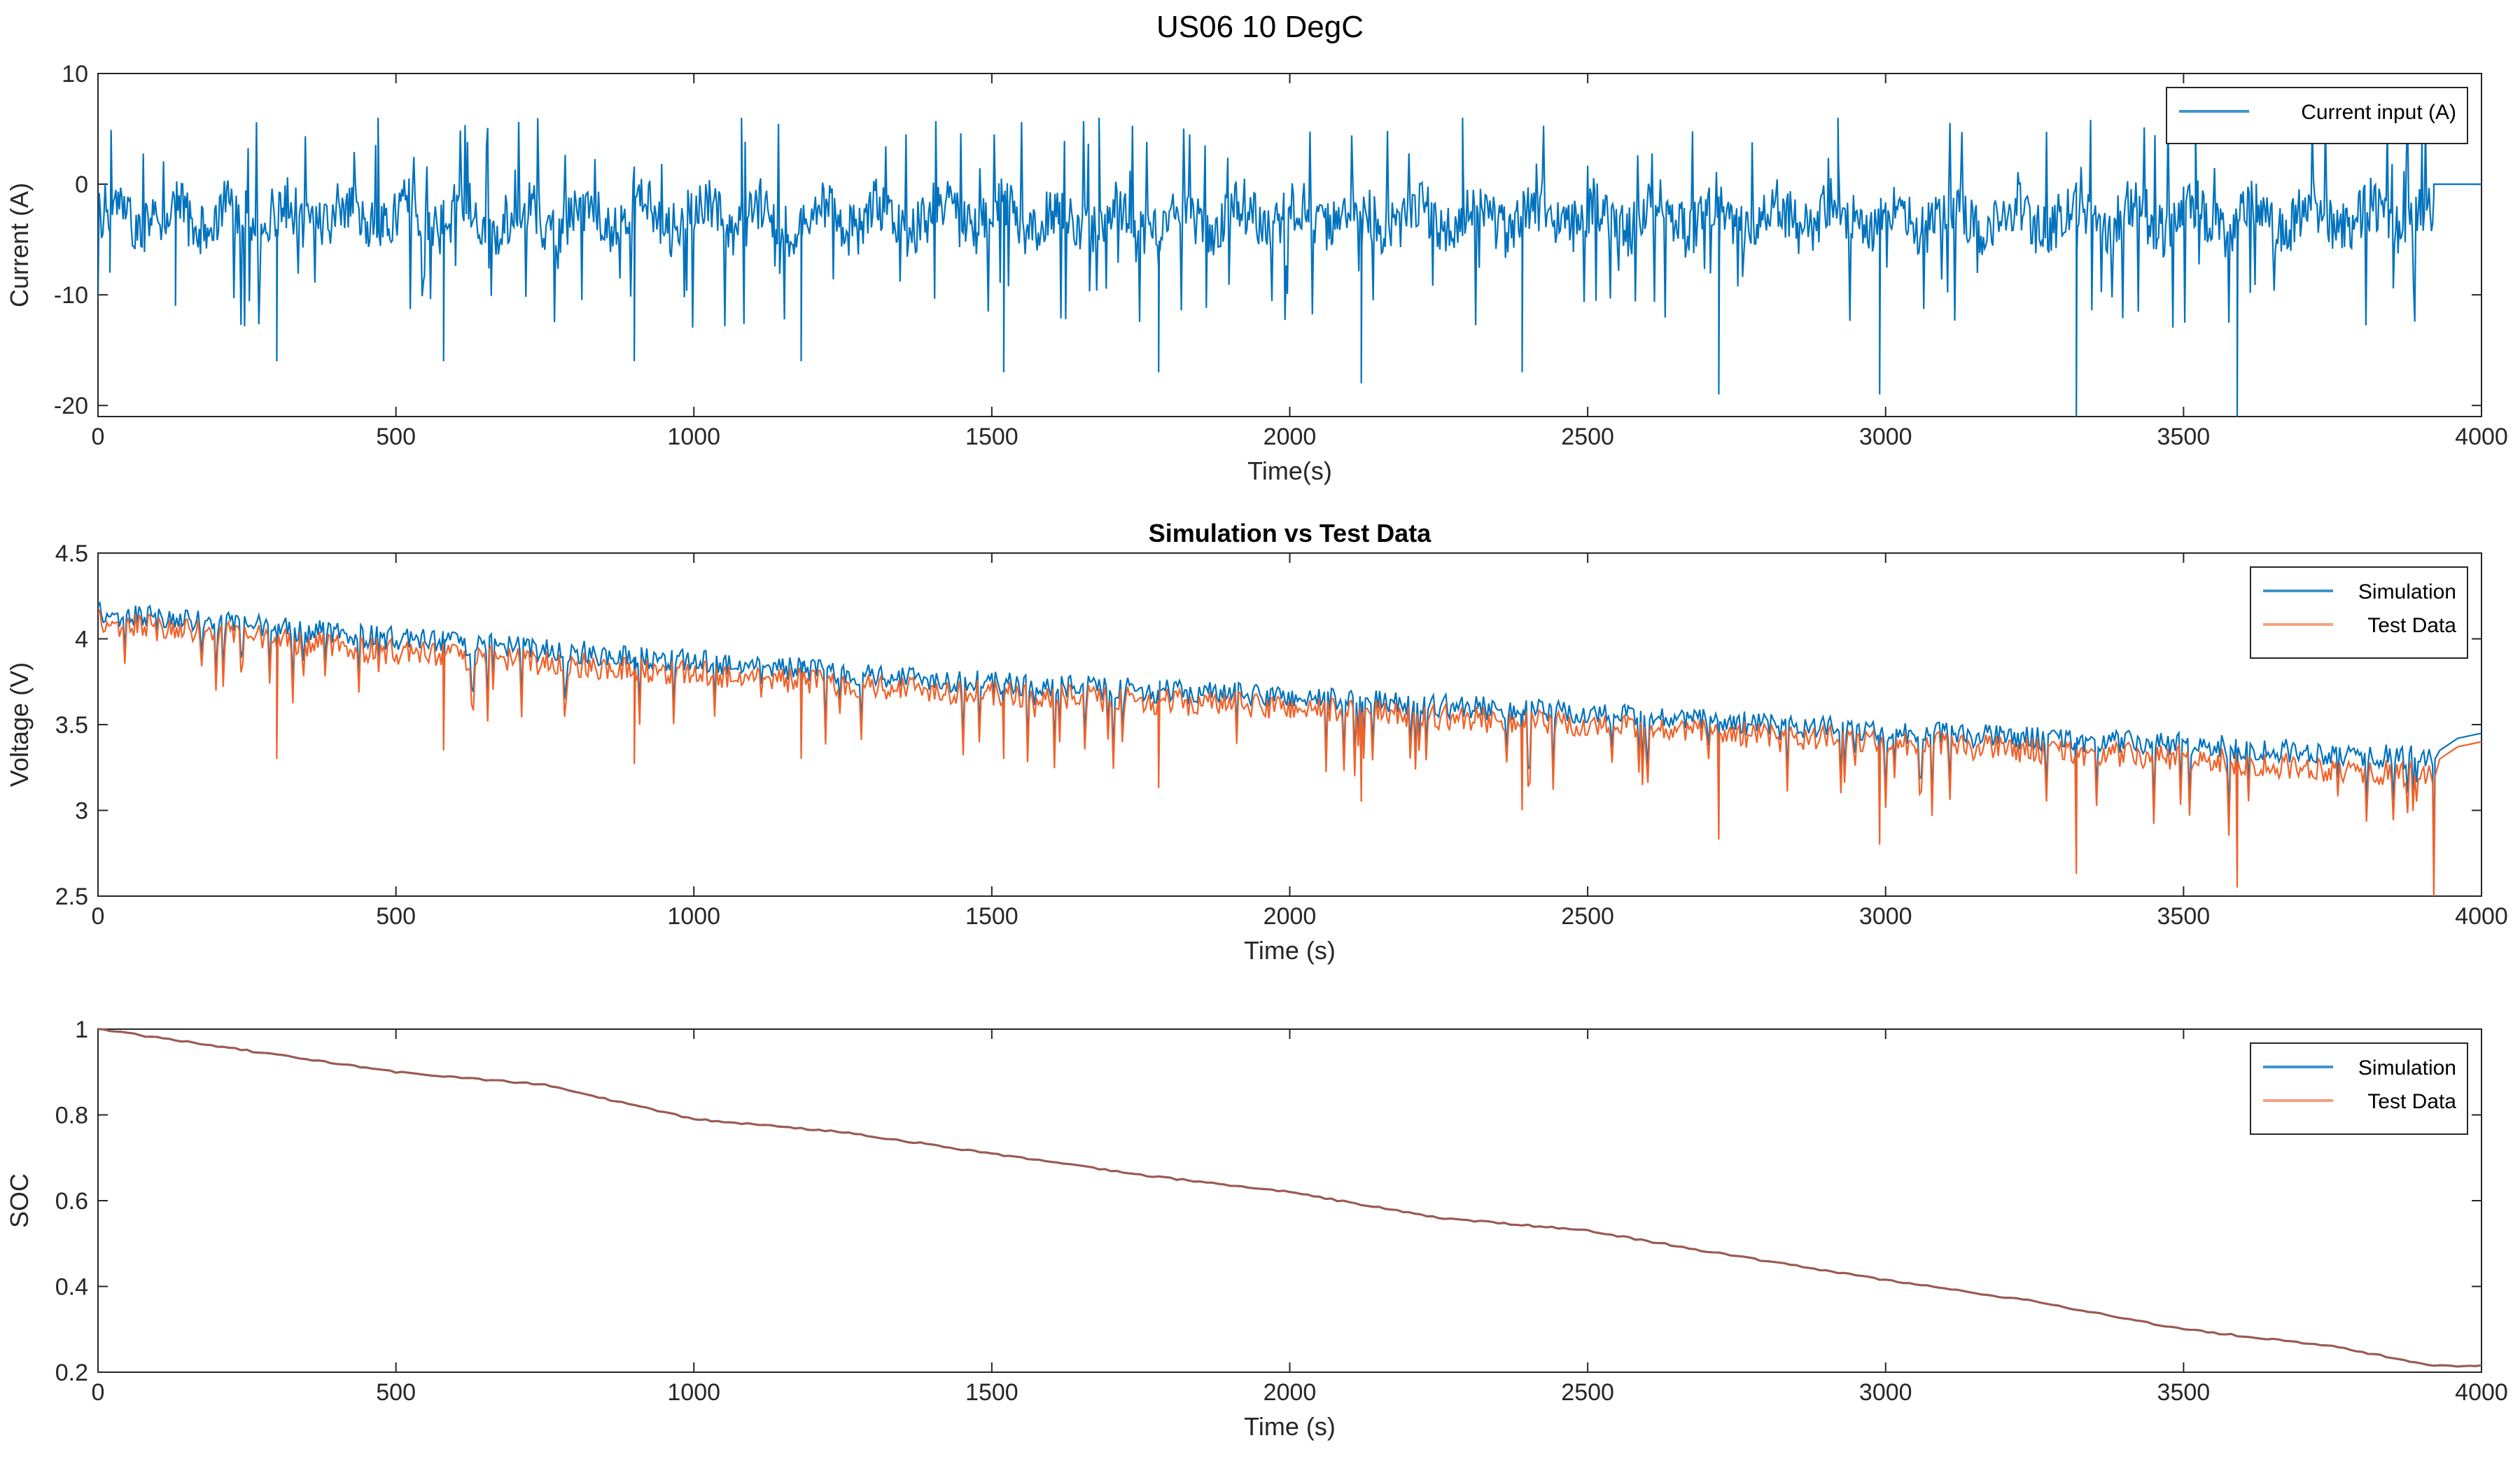 The image size is (2520, 1473). Describe the element at coordinates (71, 1201) in the screenshot. I see `y-tick-label: 0.6` at that location.